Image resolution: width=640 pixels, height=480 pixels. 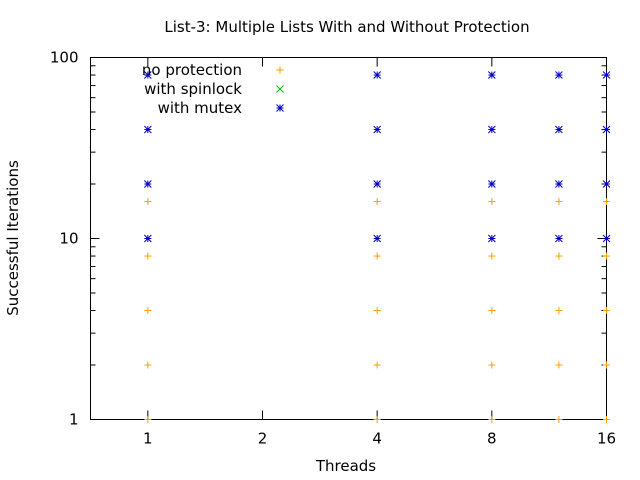 What do you see at coordinates (606, 439) in the screenshot?
I see `x-tick-label: 16` at bounding box center [606, 439].